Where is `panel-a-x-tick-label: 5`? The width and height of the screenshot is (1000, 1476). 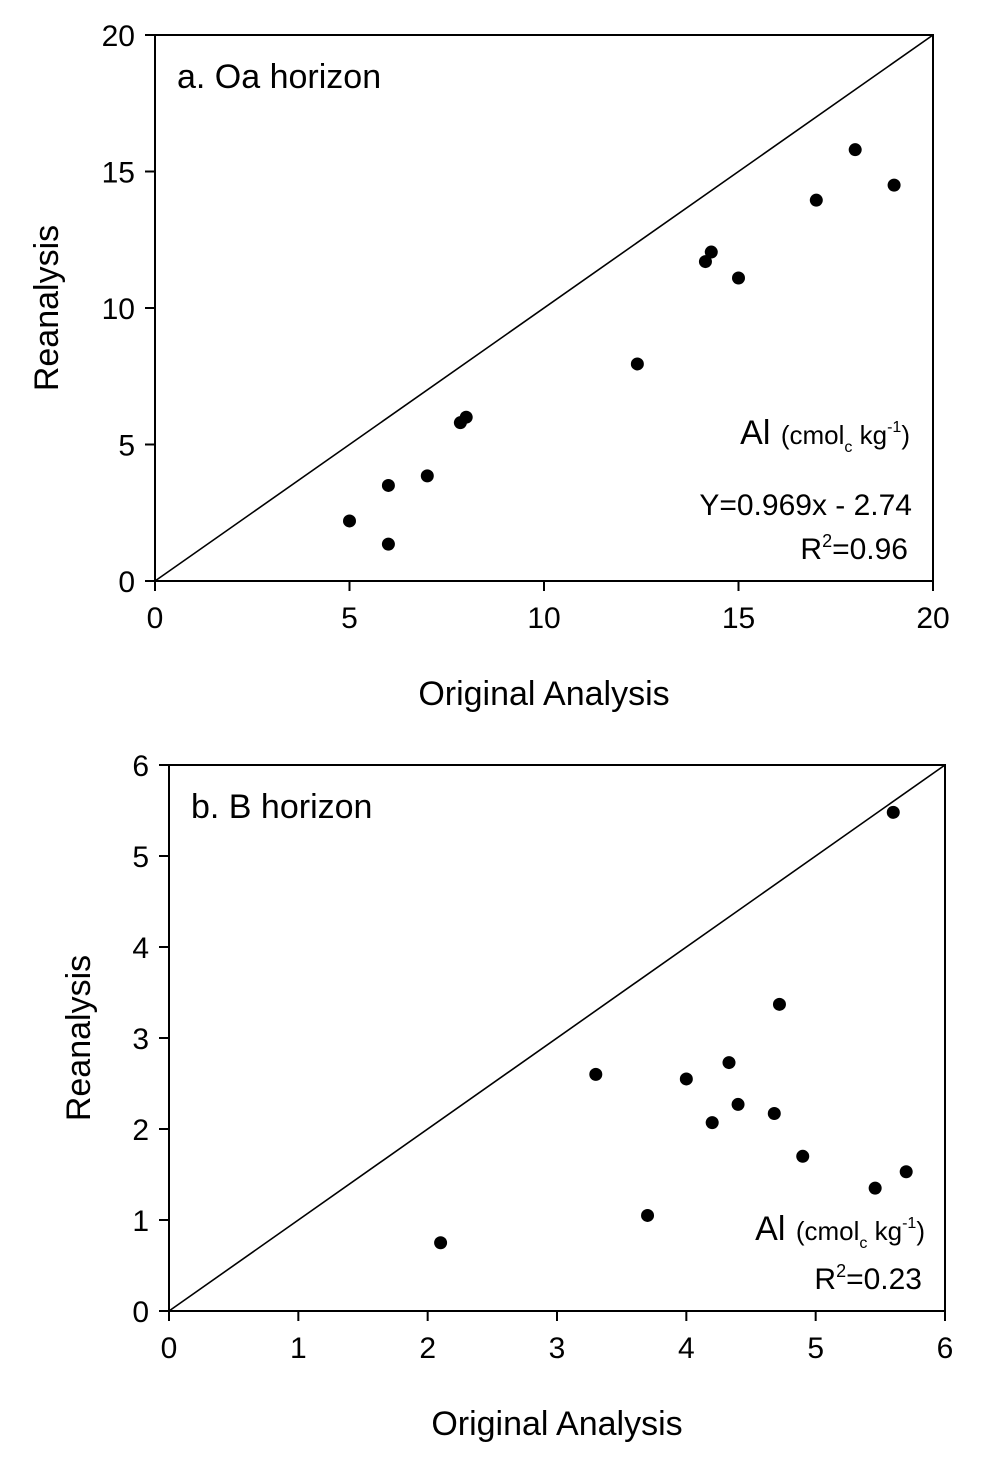
panel-a-x-tick-label: 5 is located at coordinates (349, 618).